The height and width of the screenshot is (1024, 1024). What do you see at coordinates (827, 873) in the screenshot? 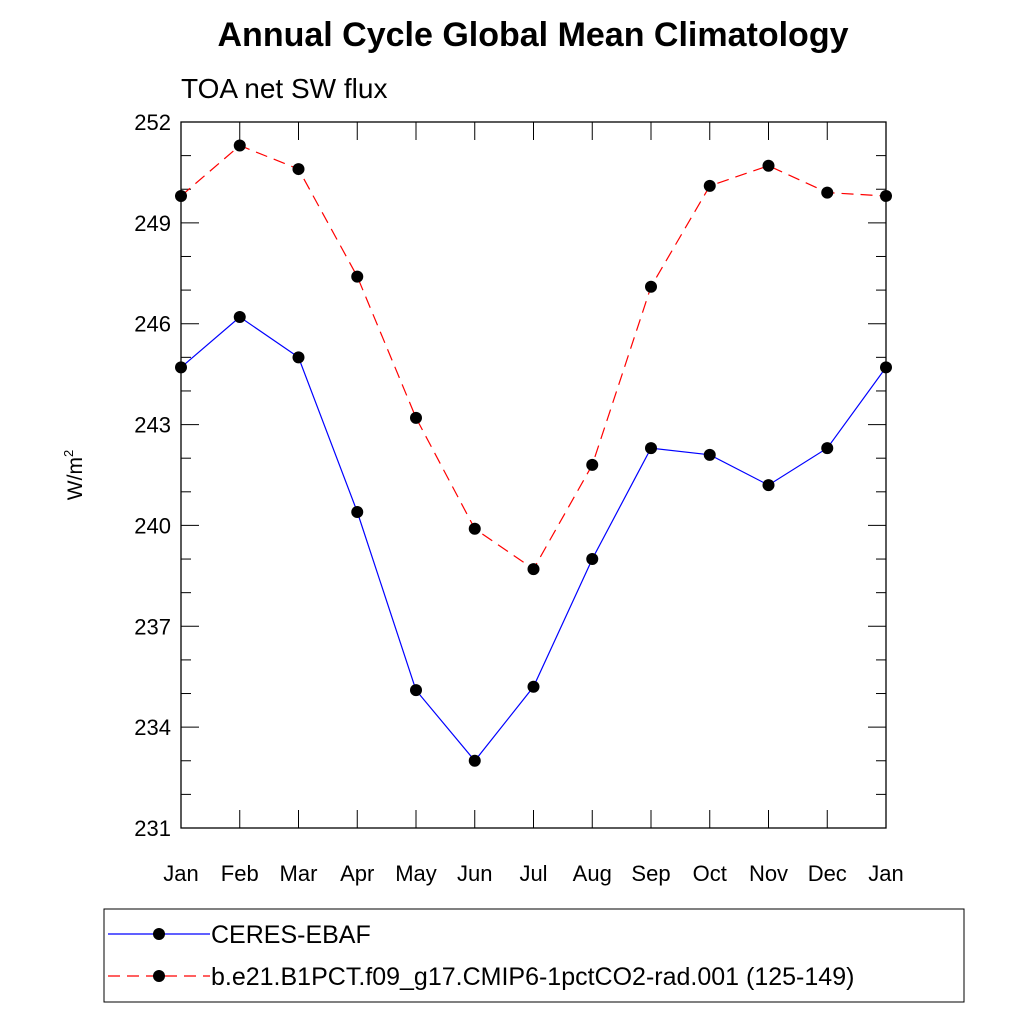
I see `x-tick-label: Dec` at bounding box center [827, 873].